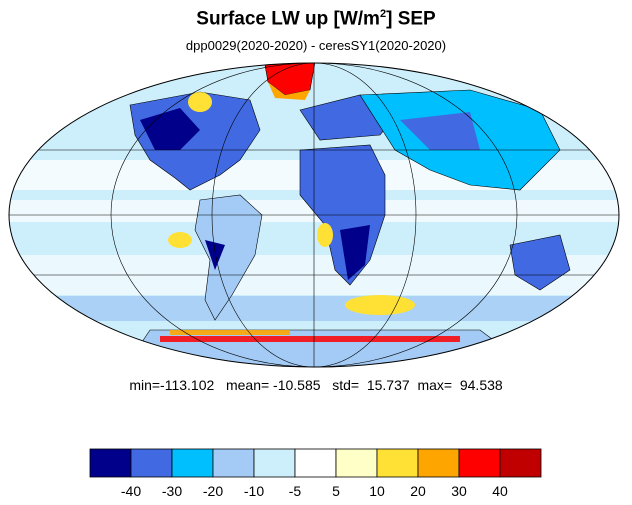 This screenshot has width=632, height=505. Describe the element at coordinates (377, 491) in the screenshot. I see `colorbar-label: 10` at that location.